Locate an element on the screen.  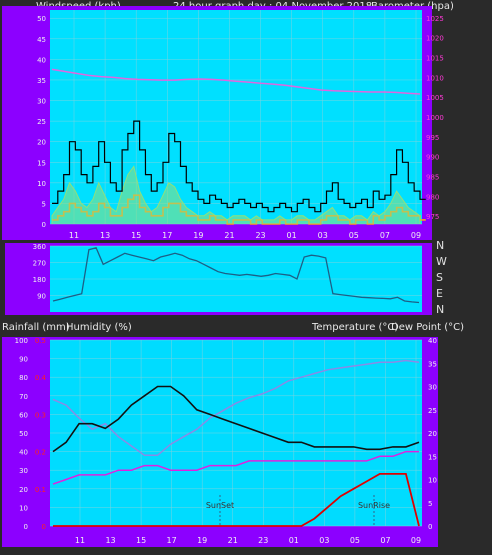
temp-x-tick-label: 23 is located at coordinates (263, 540).